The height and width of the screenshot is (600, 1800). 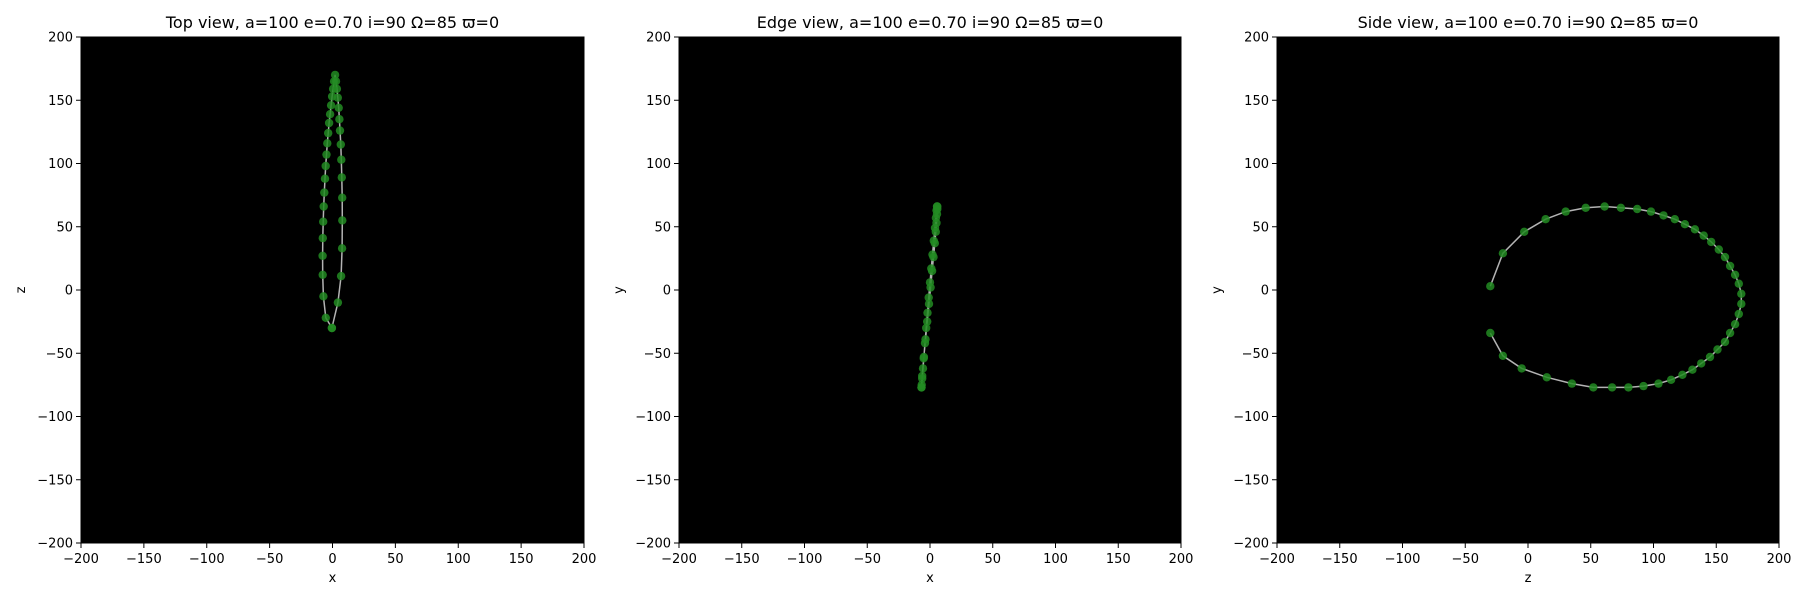 I want to click on x-tick-label: 0, so click(x=1528, y=559).